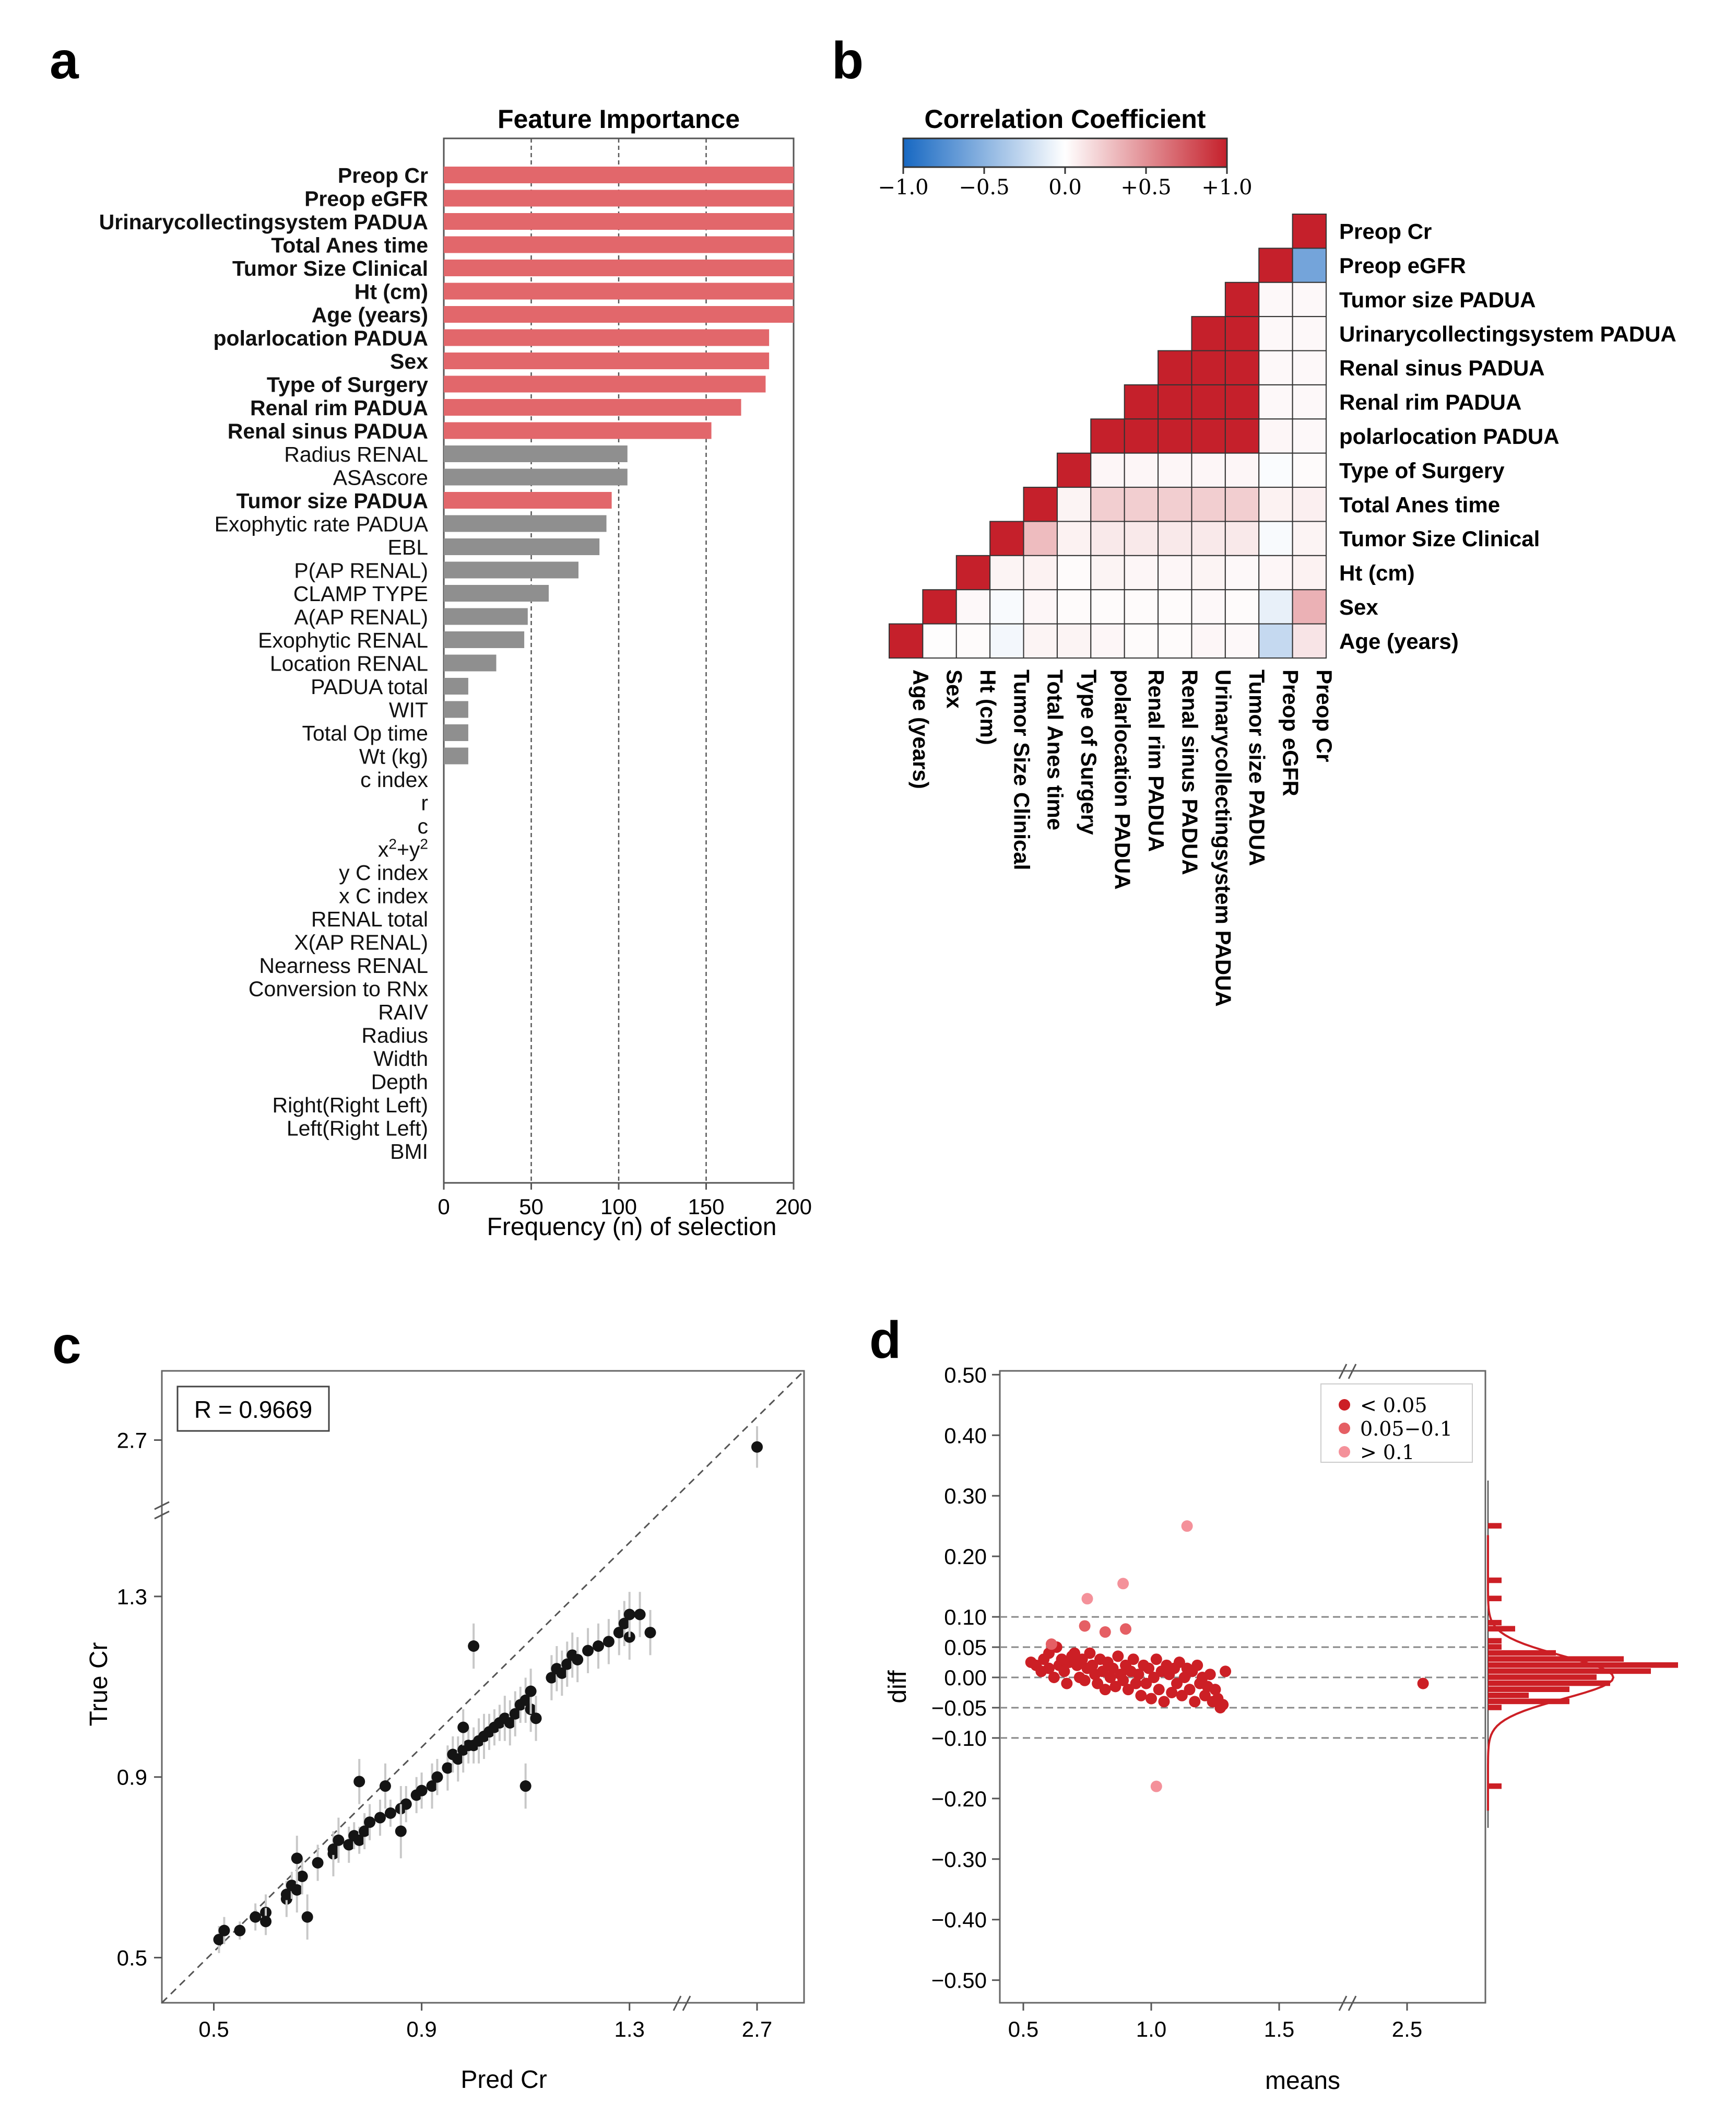 The image size is (1736, 2102). What do you see at coordinates (959, 1859) in the screenshot?
I see `y-tick-label: −0.30` at bounding box center [959, 1859].